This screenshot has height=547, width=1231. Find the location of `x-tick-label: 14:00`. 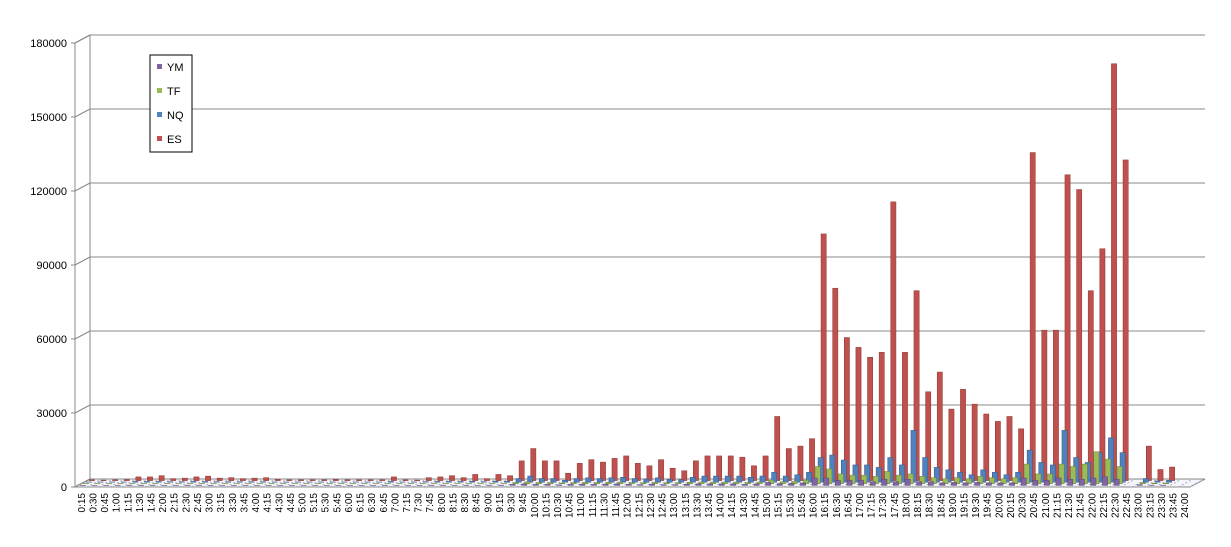

x-tick-label: 14:00 is located at coordinates (721, 505).